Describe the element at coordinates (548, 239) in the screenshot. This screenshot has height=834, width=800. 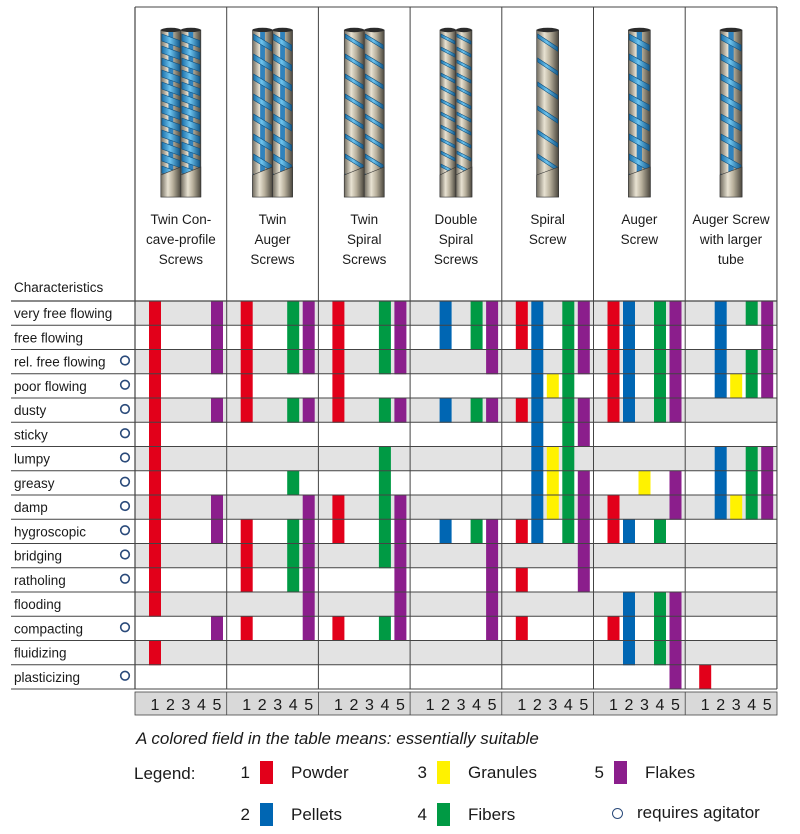
I see `column-title: Screw` at that location.